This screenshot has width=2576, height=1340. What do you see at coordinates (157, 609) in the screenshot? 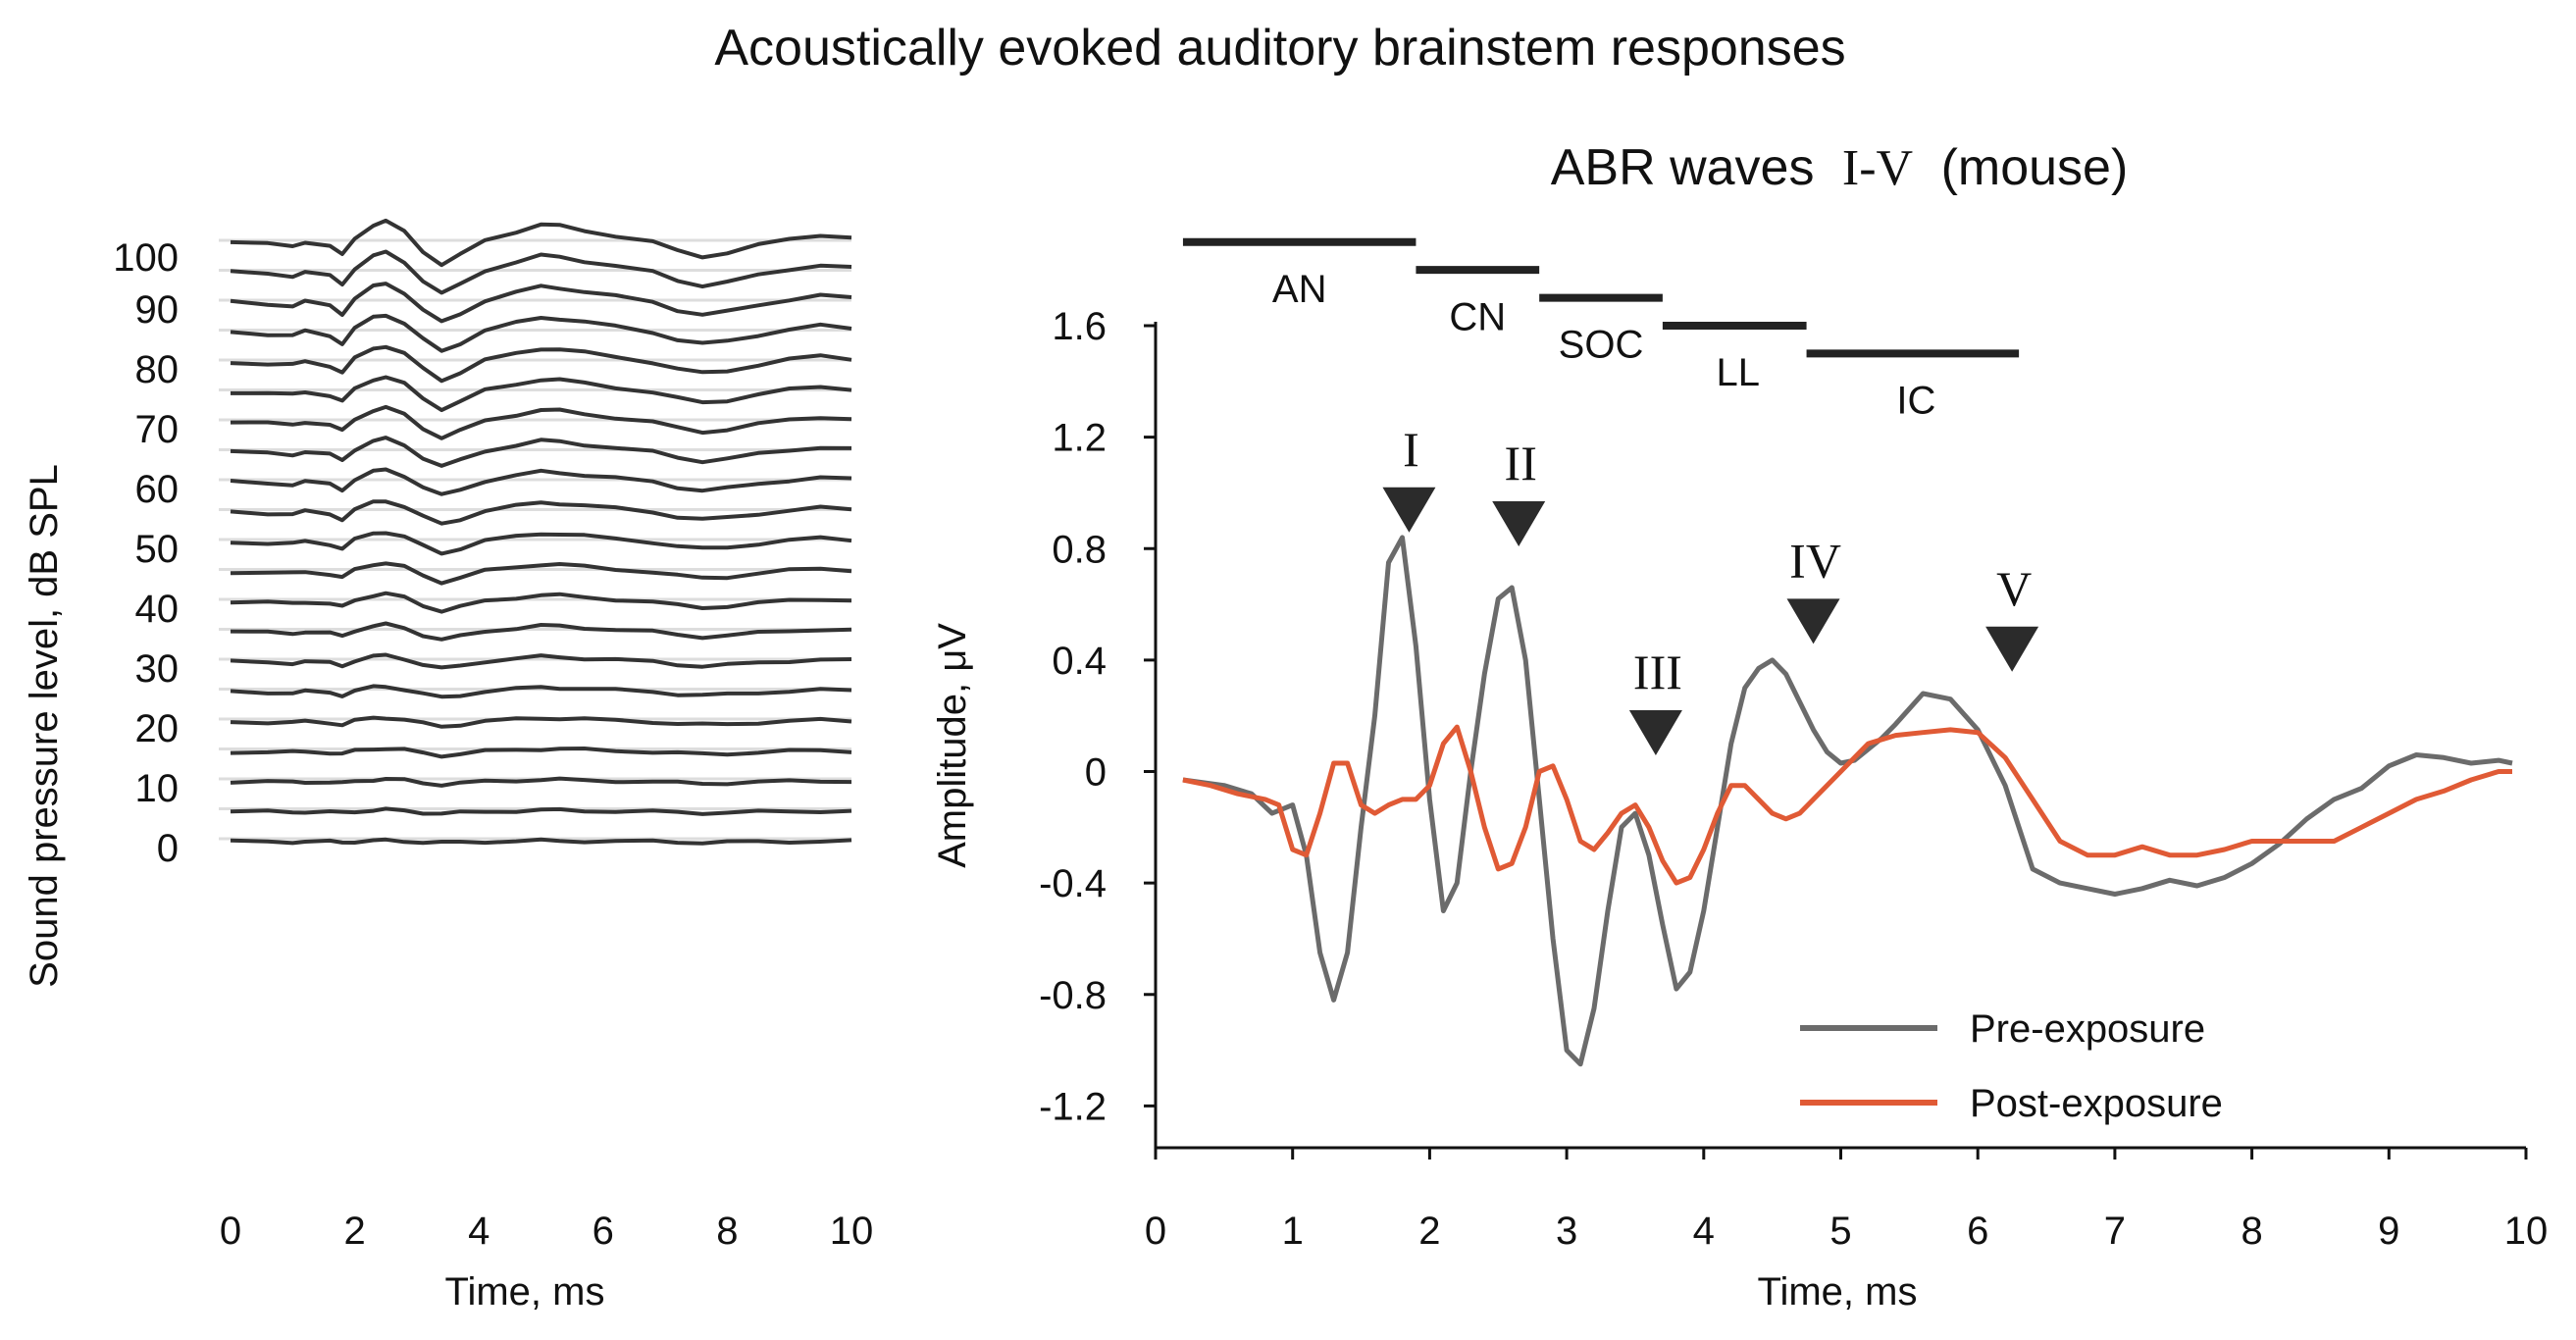
I see `left-y-tick-label: 40` at bounding box center [157, 609].